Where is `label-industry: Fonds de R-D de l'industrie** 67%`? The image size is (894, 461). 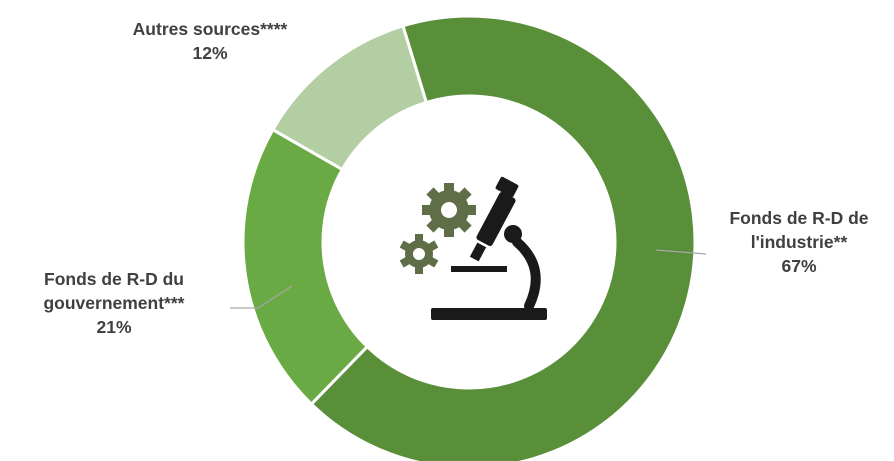 label-industry: Fonds de R-D de l'industrie** 67% is located at coordinates (799, 242).